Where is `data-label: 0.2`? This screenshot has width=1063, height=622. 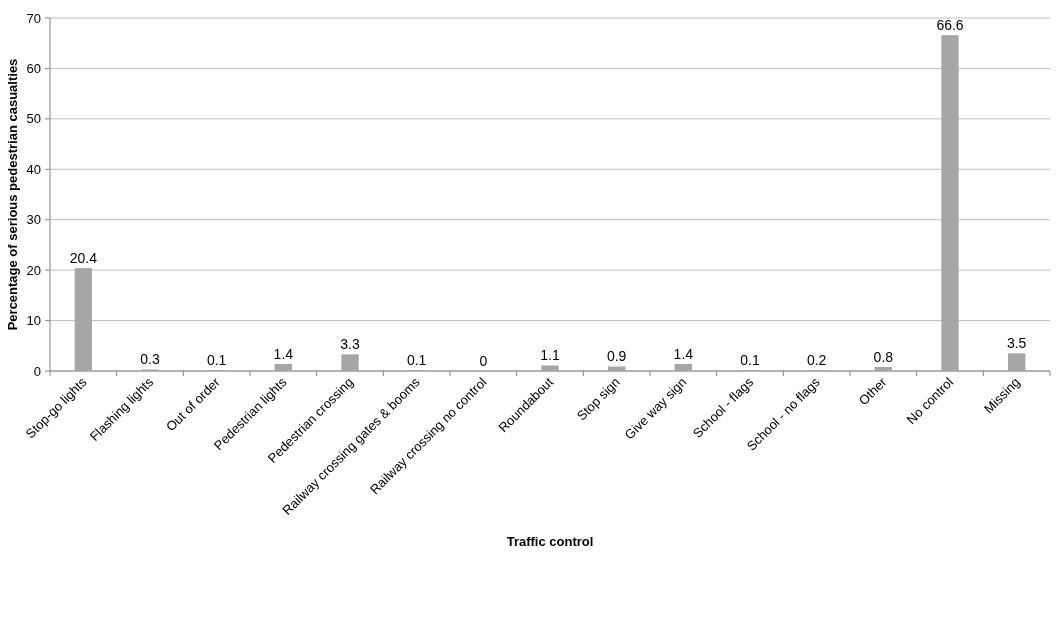
data-label: 0.2 is located at coordinates (816, 359).